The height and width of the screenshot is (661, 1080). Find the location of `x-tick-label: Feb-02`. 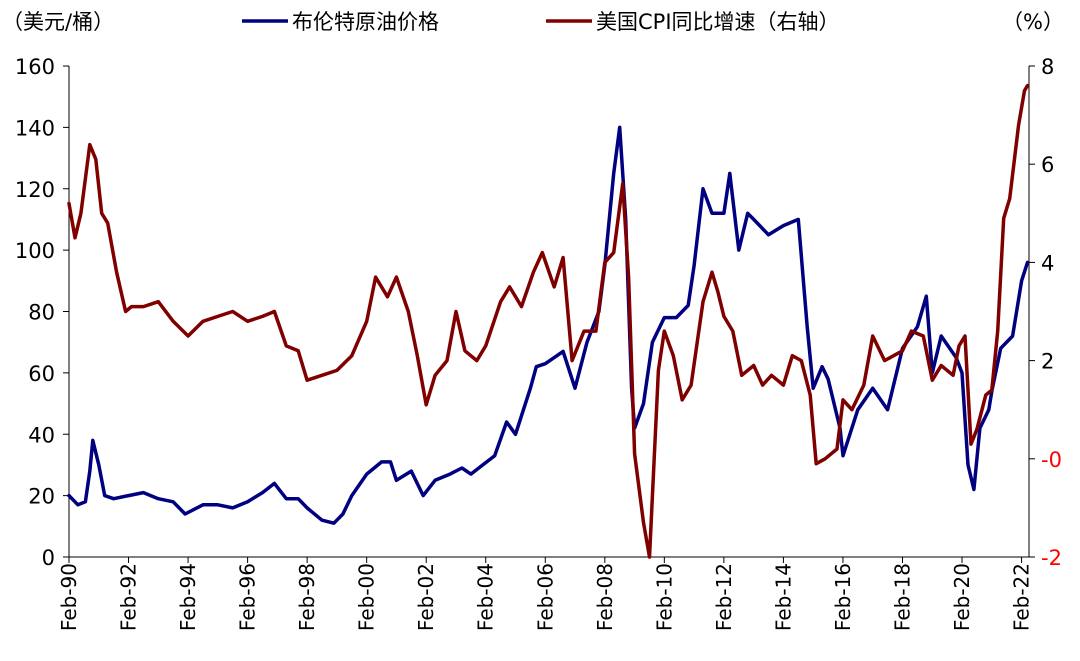

x-tick-label: Feb-02 is located at coordinates (426, 597).